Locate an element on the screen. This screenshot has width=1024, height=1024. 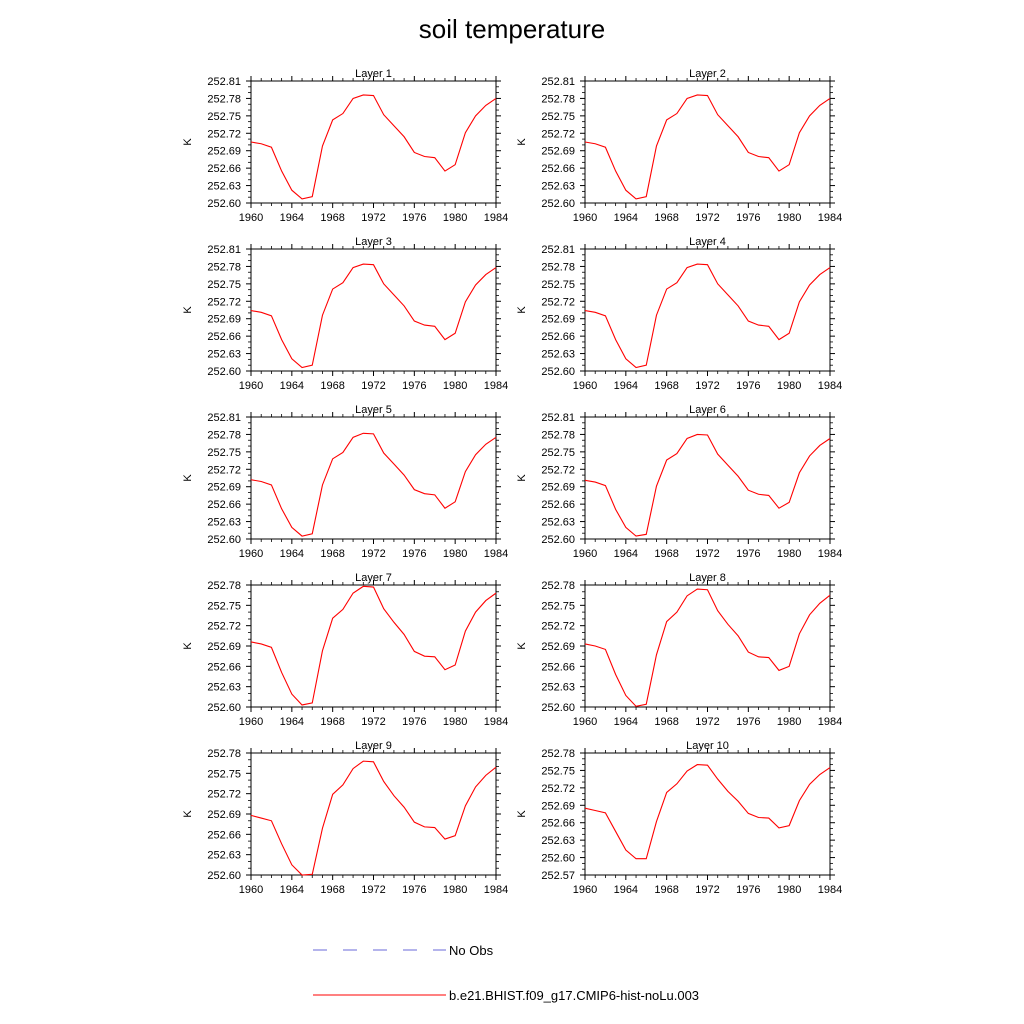
legend-label-2: b.e21.BHIST.f09_g17.CMIP6-hist-noLu.003 is located at coordinates (574, 995).